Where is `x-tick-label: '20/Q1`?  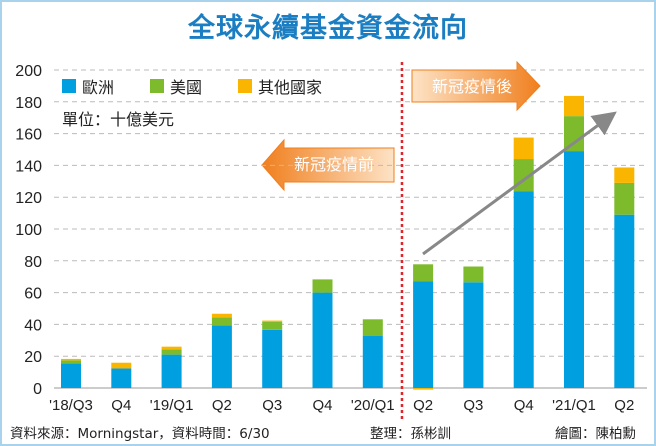
x-tick-label: '20/Q1 is located at coordinates (373, 405).